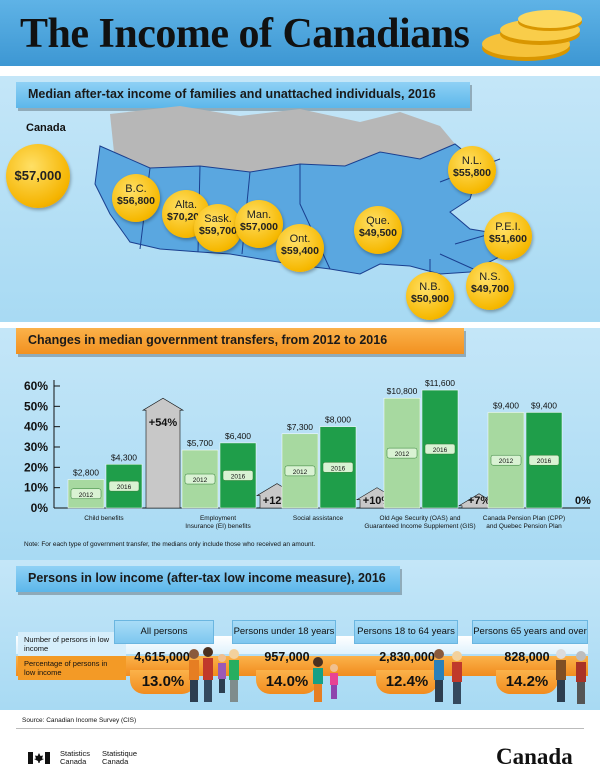 The height and width of the screenshot is (776, 600). I want to click on province-value: $50,900, so click(430, 299).